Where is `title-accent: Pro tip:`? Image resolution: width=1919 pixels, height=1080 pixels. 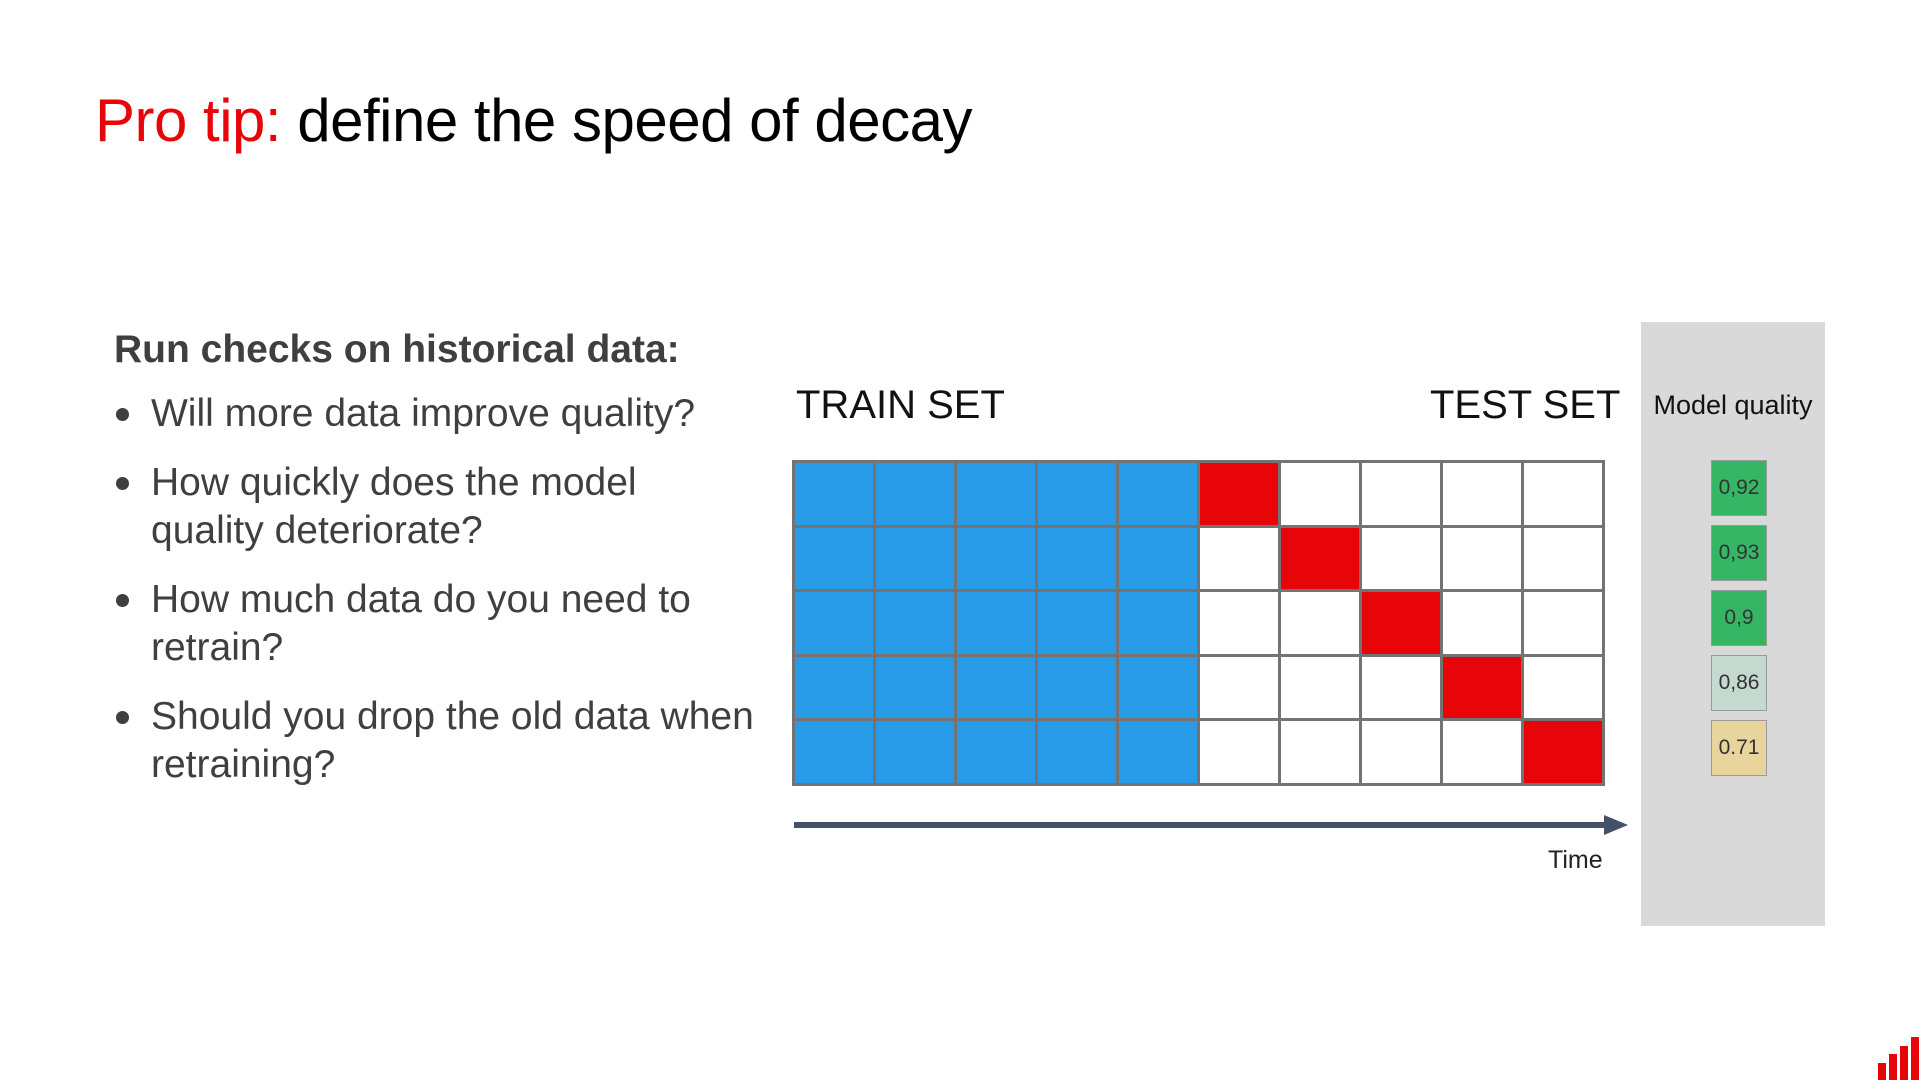
title-accent: Pro tip: is located at coordinates (188, 120).